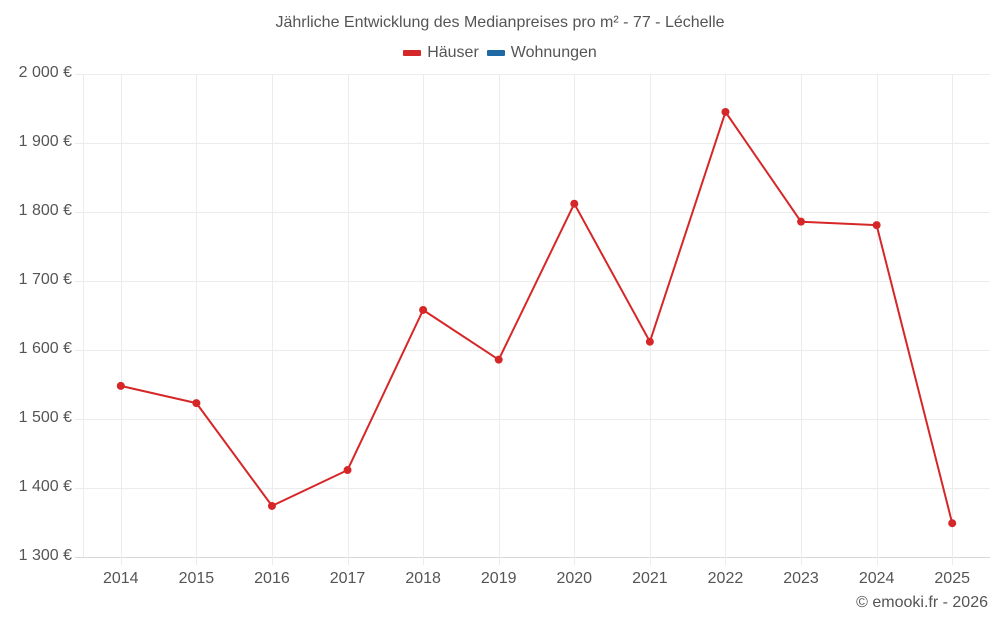  I want to click on legend-label-wohnungen: Wohnungen, so click(553, 52).